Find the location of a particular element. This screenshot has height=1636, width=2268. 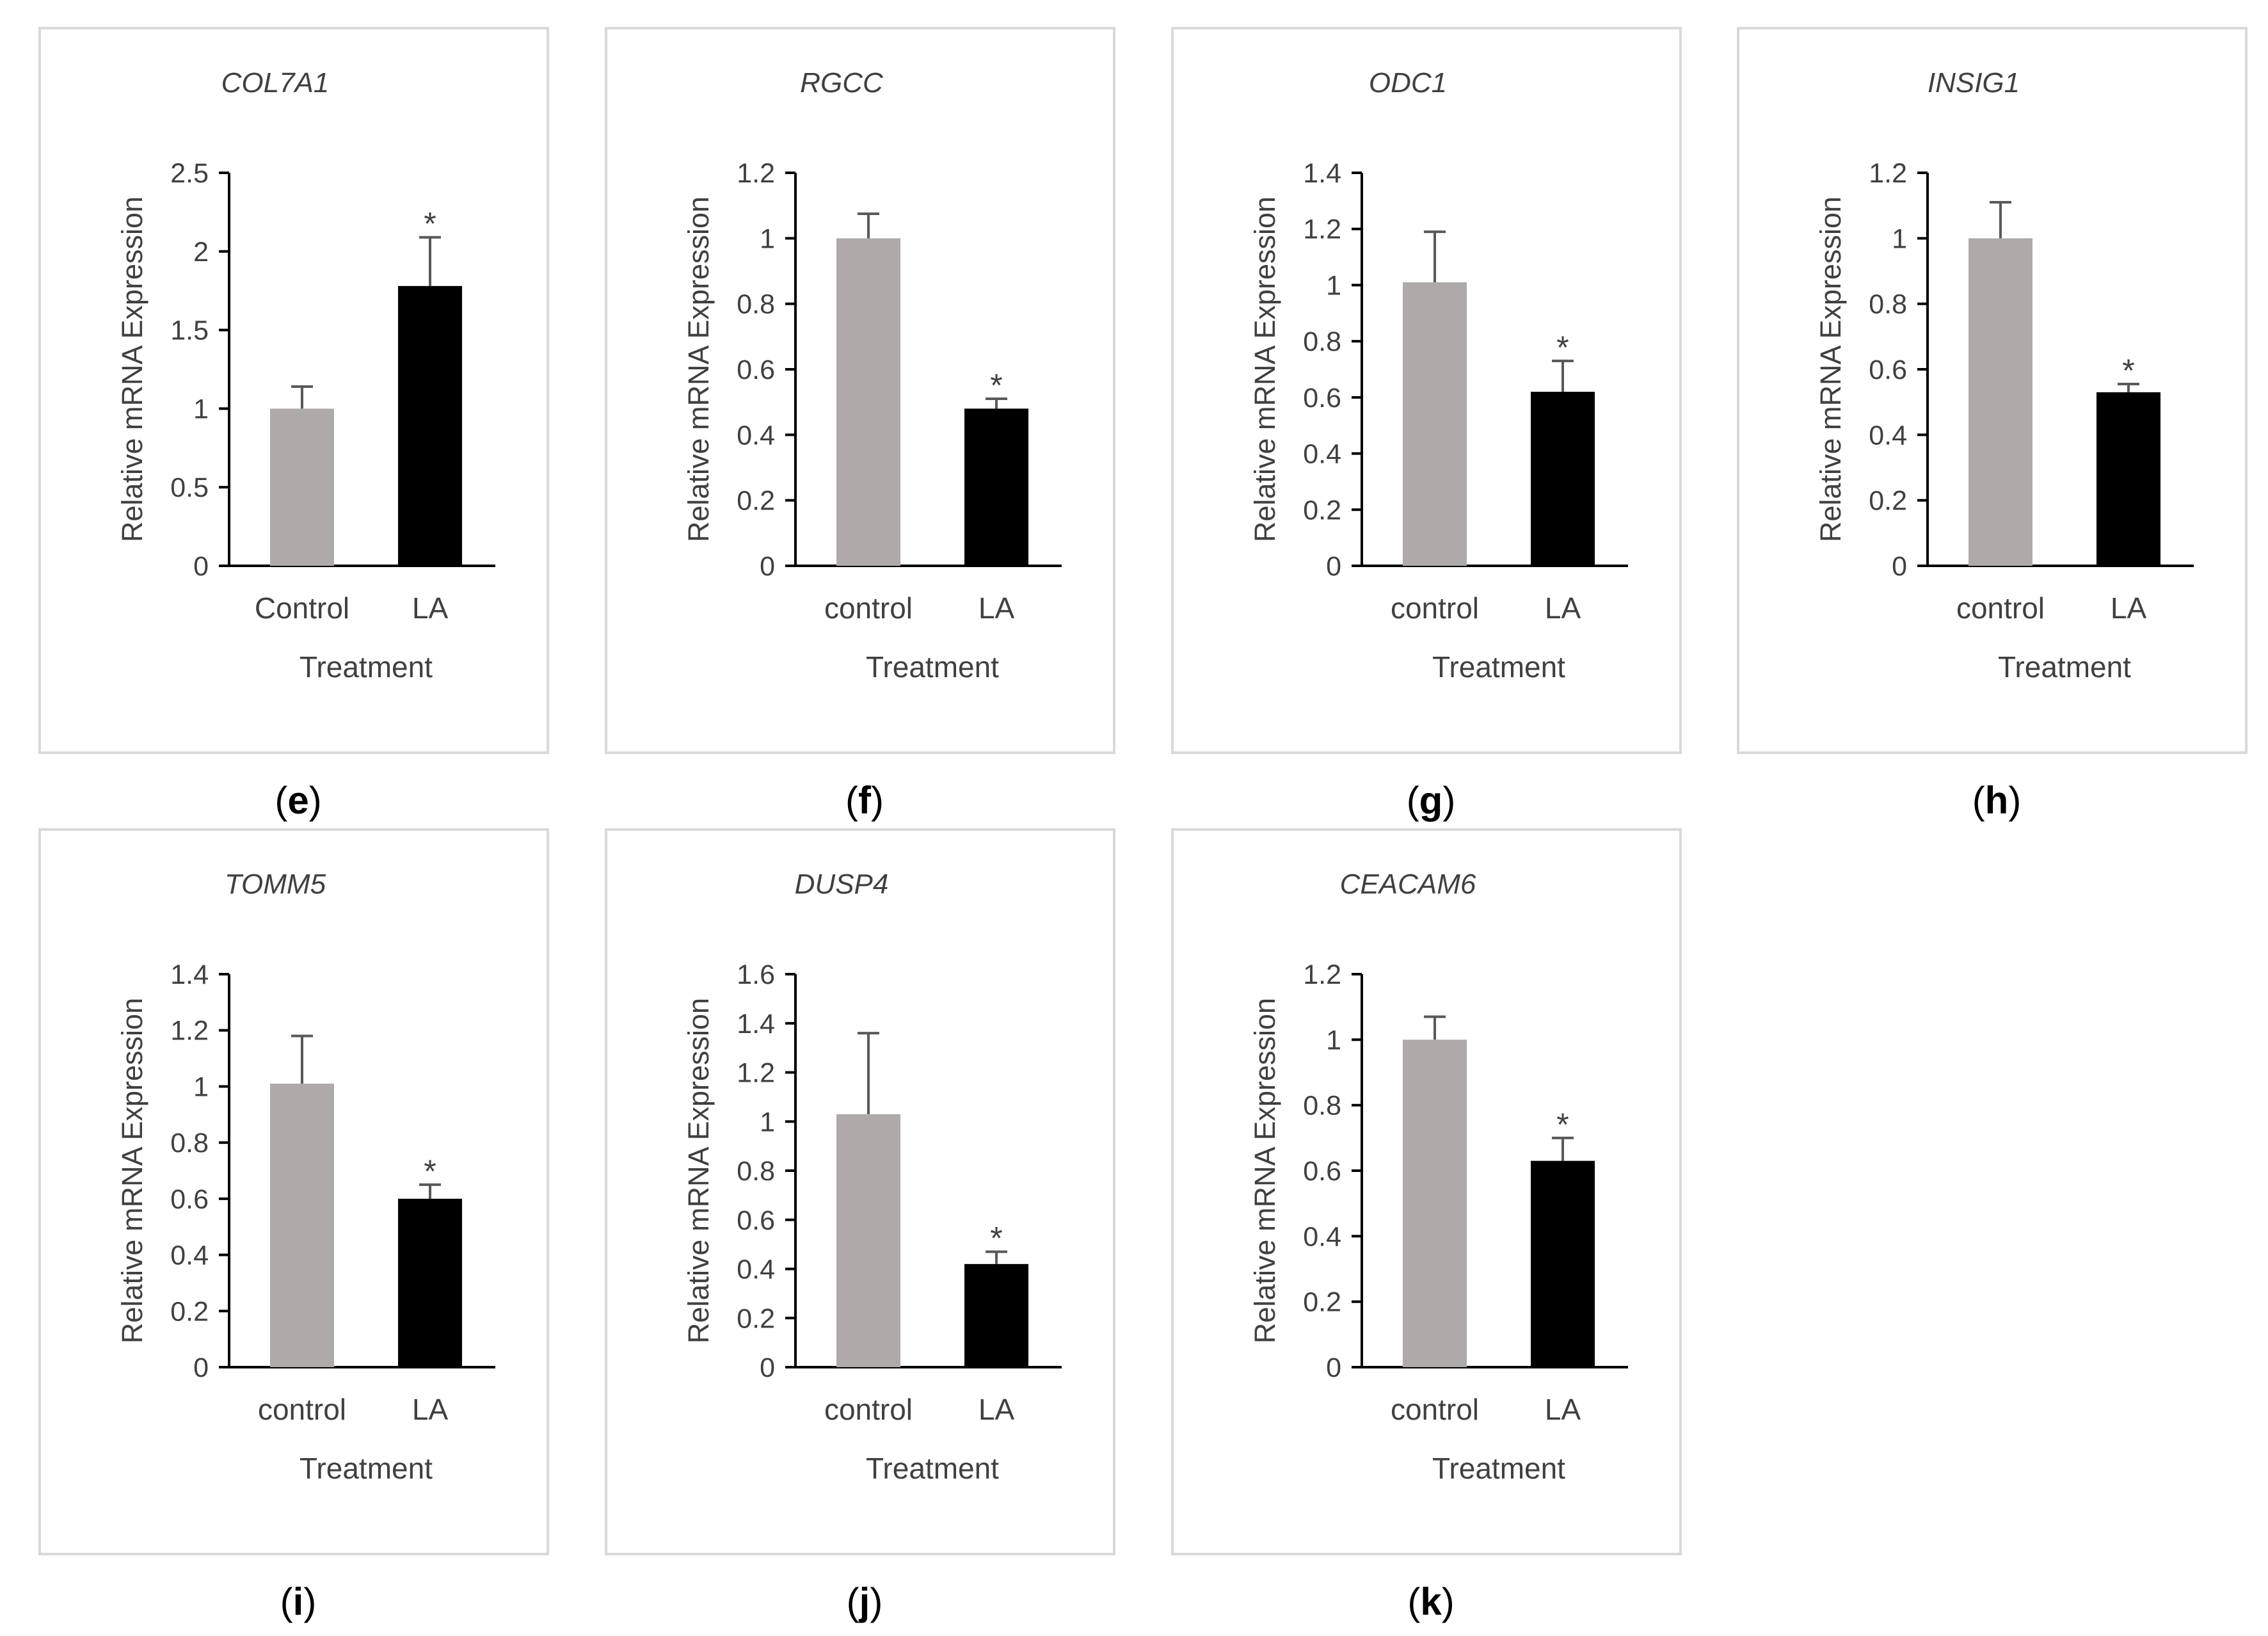

chart-title: INSIG1 is located at coordinates (1974, 83).